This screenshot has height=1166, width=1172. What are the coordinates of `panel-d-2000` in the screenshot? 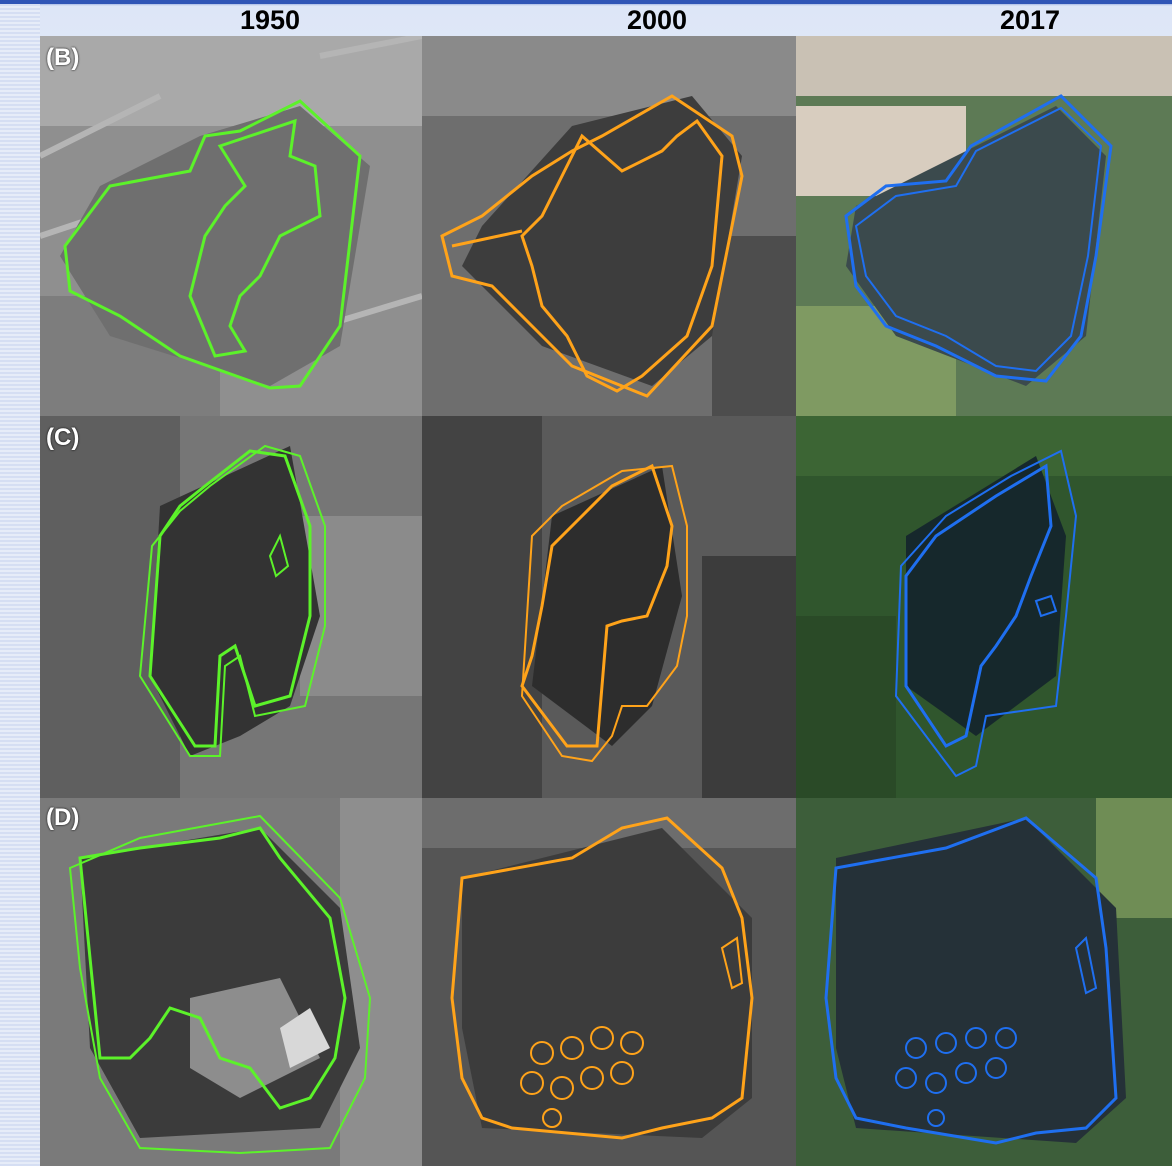 It's located at (609, 982).